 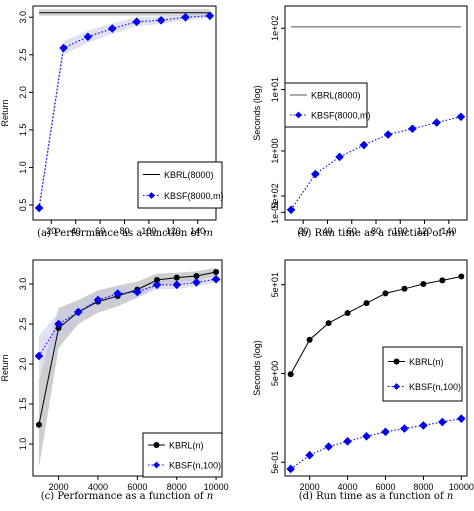 What do you see at coordinates (303, 231) in the screenshot?
I see `x-tick-label: 20` at bounding box center [303, 231].